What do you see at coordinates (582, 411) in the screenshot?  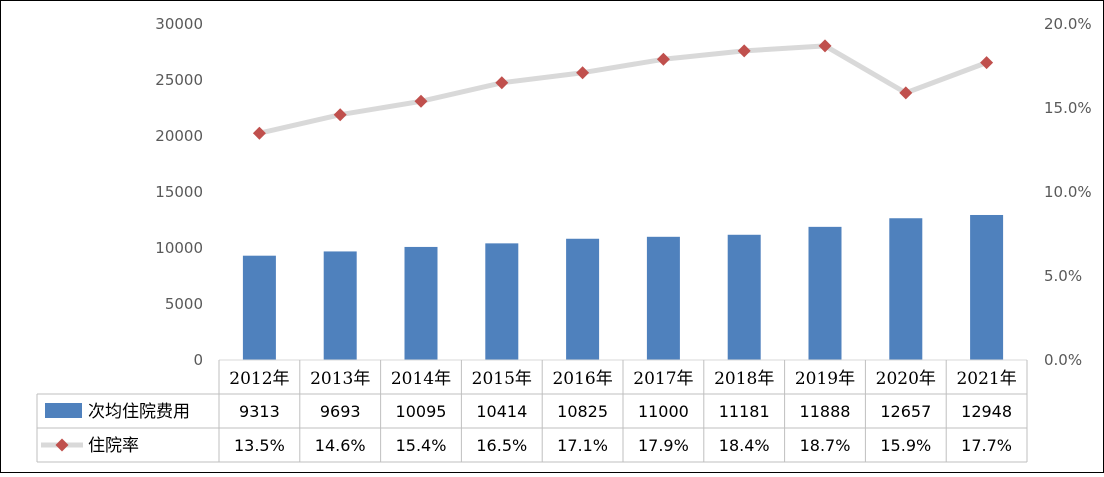 I see `bar-value-label: 10825` at bounding box center [582, 411].